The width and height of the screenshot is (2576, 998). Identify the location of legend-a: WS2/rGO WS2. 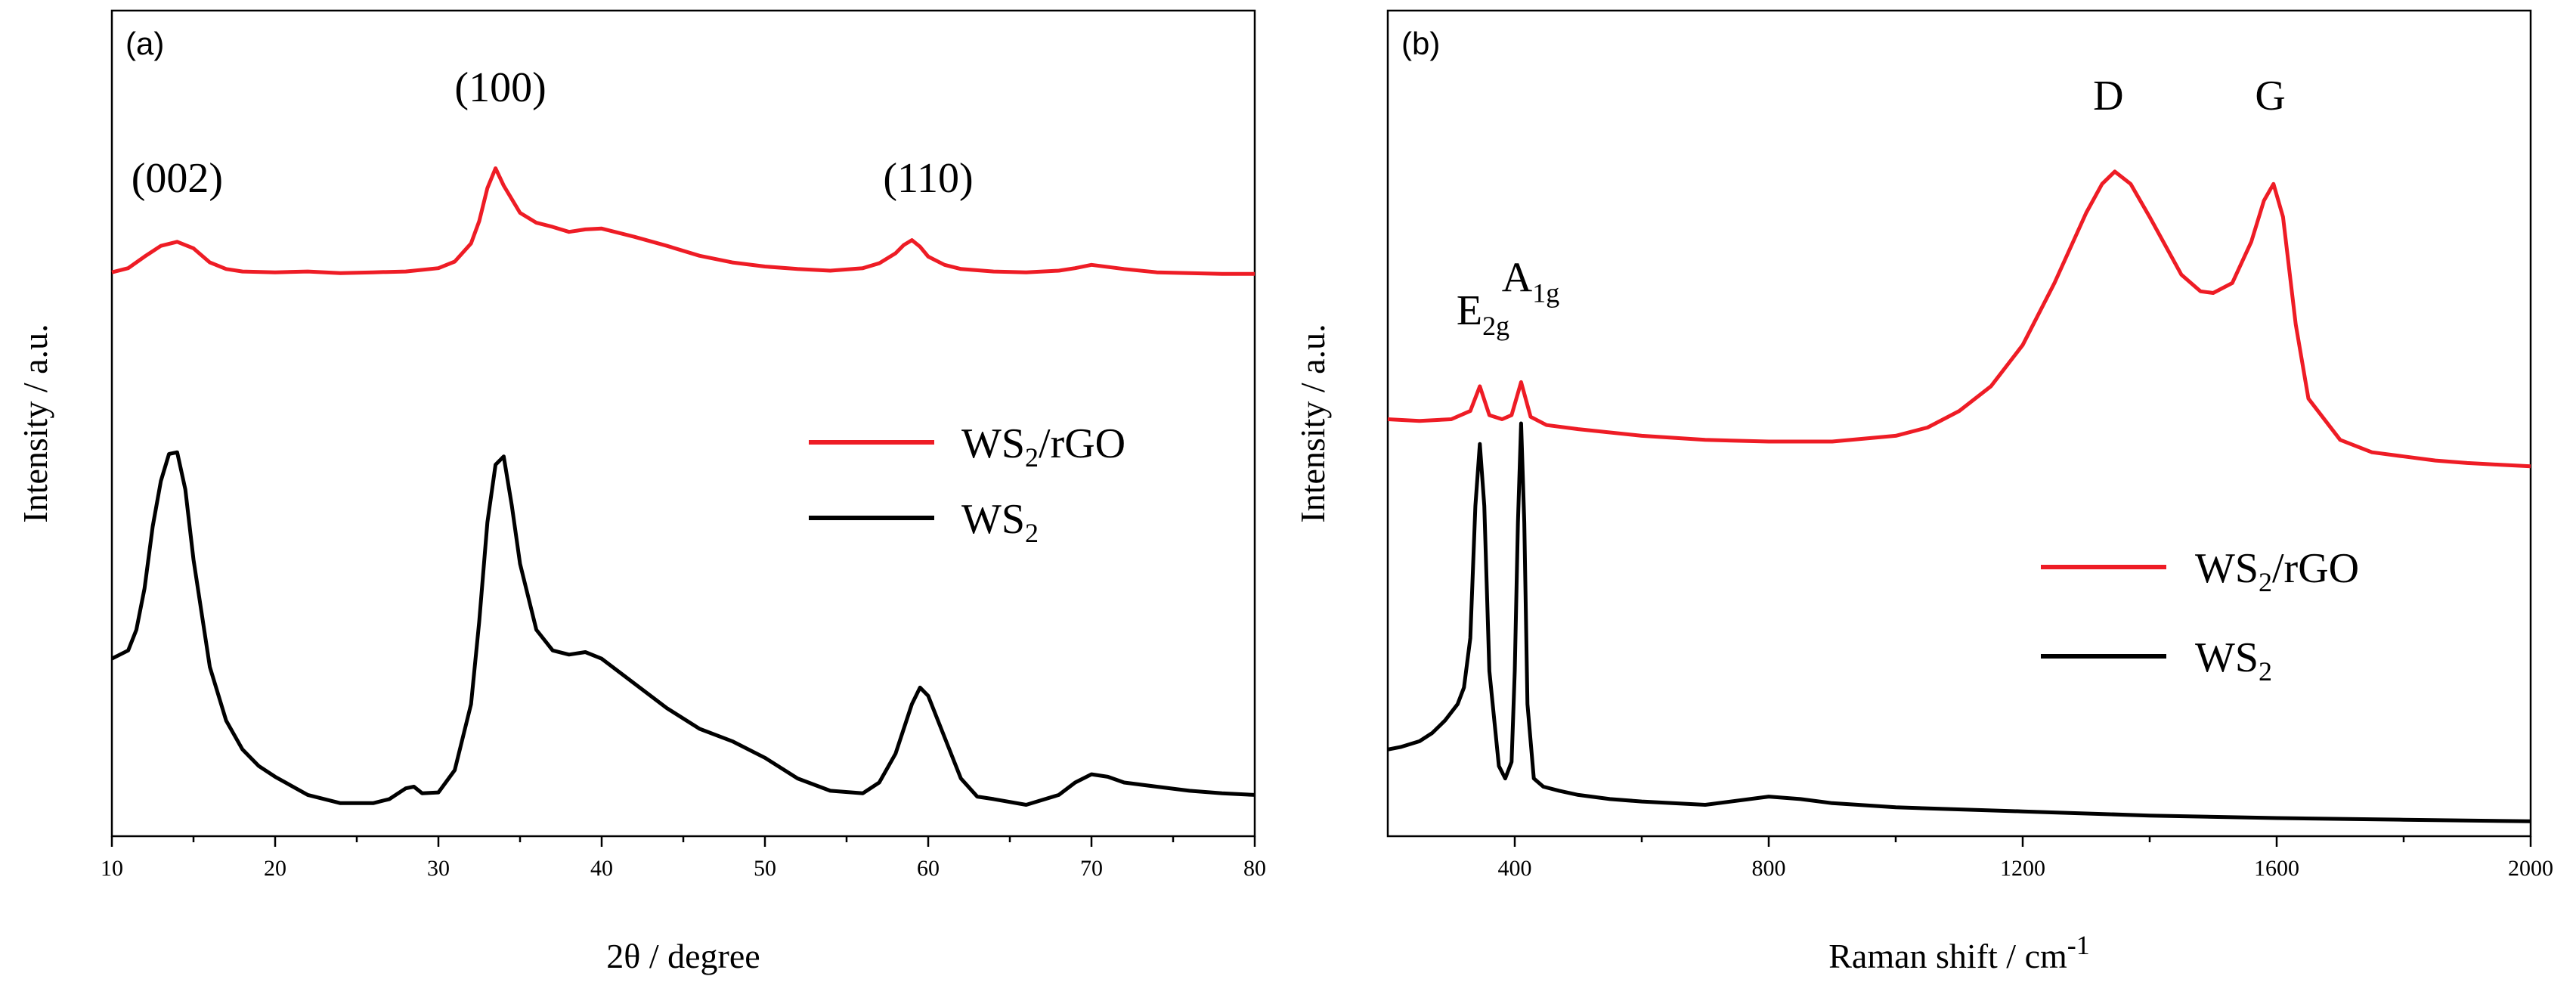
(967, 484).